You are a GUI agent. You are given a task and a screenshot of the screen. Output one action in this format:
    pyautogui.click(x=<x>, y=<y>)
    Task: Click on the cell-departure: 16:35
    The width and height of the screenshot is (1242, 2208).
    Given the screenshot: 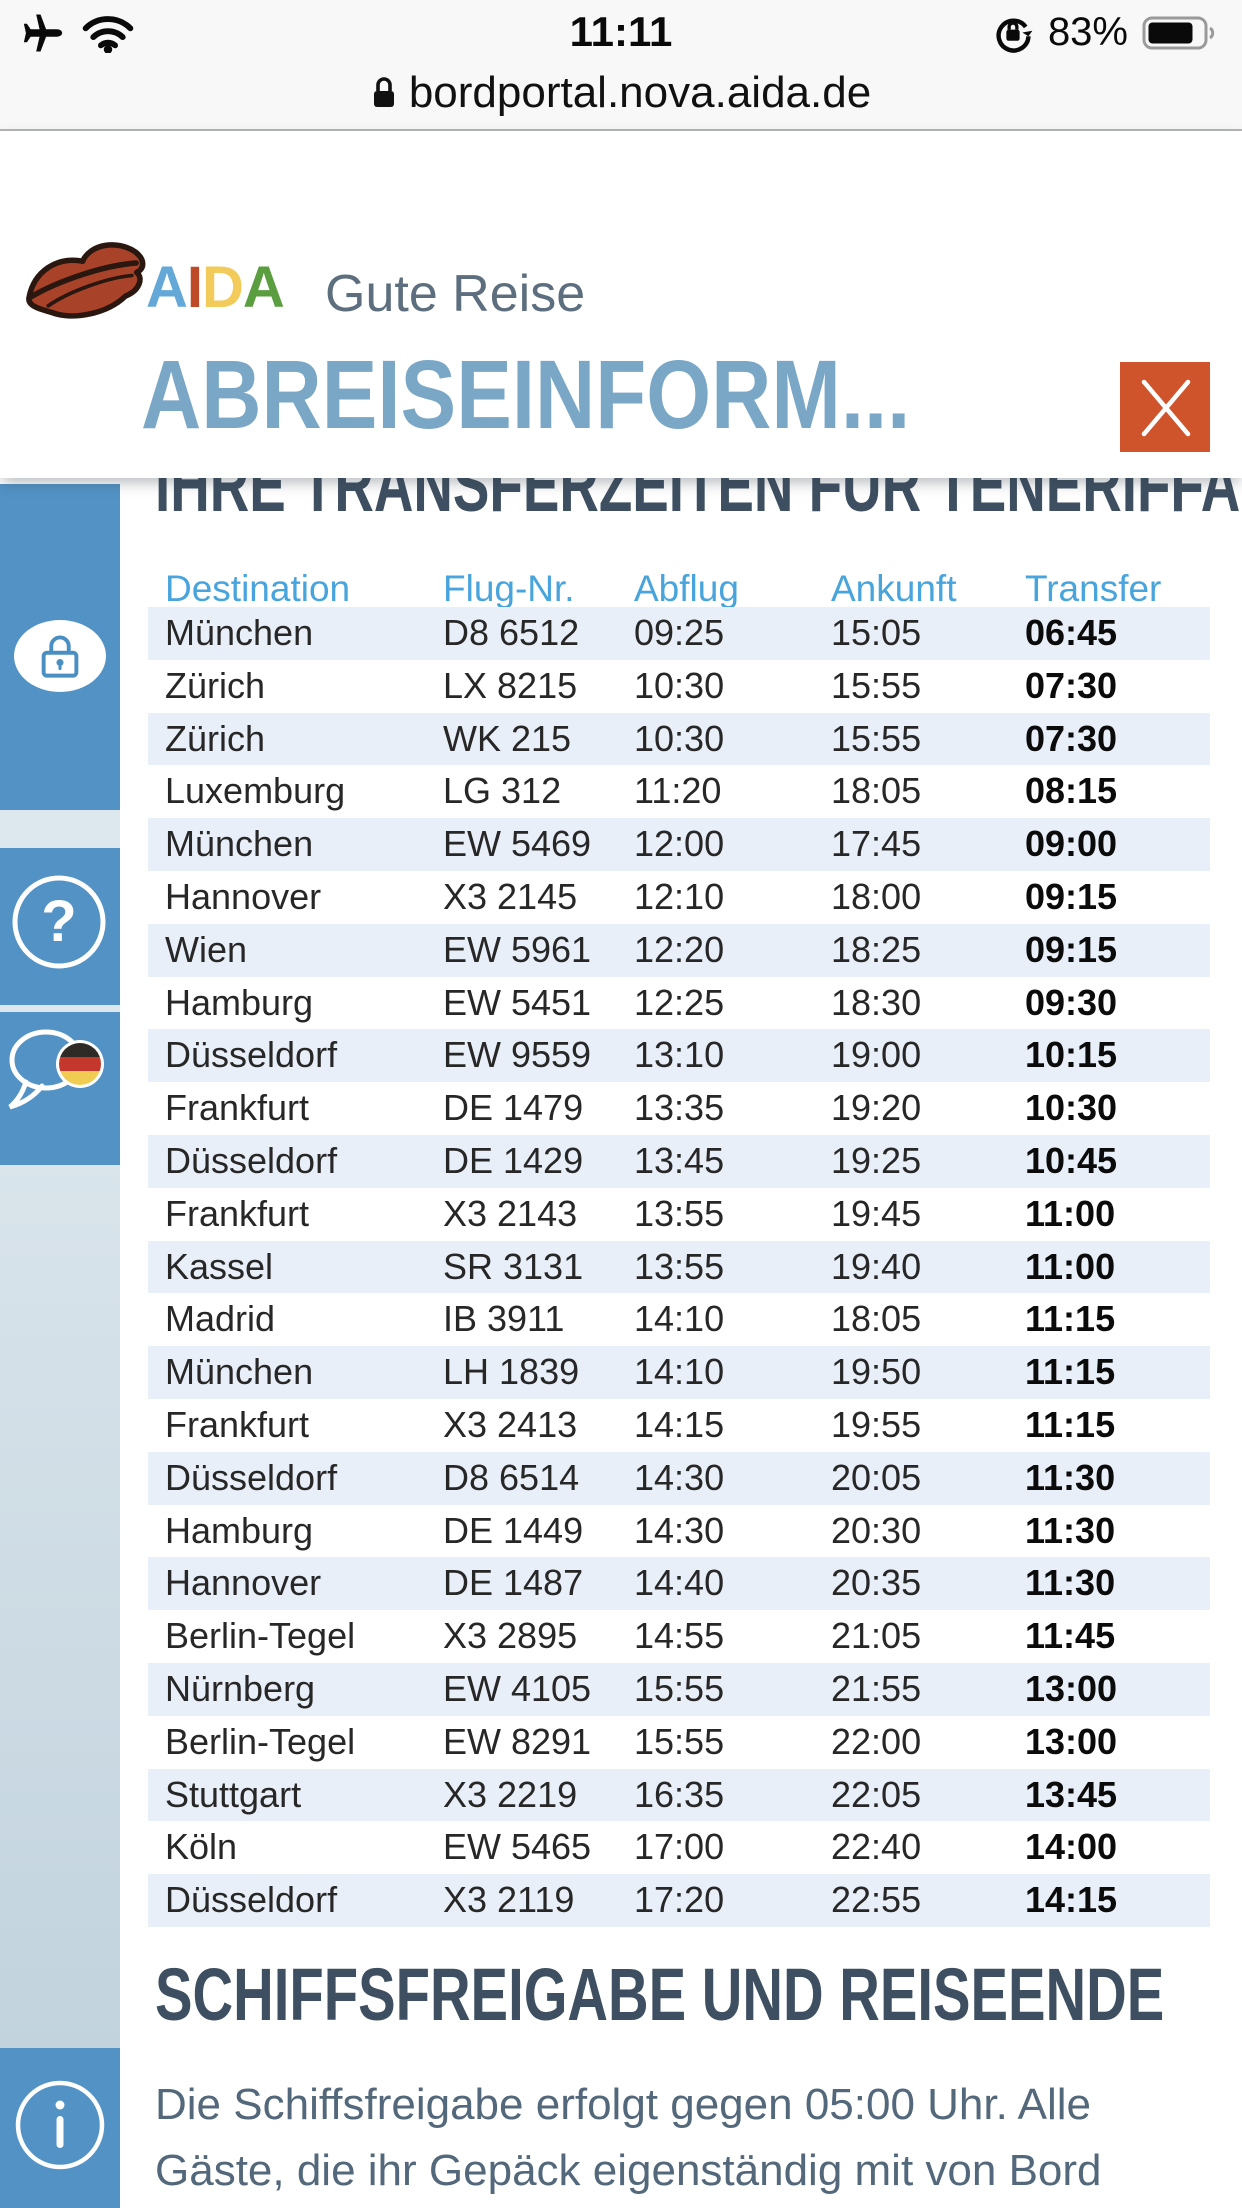 What is the action you would take?
    pyautogui.click(x=679, y=1794)
    